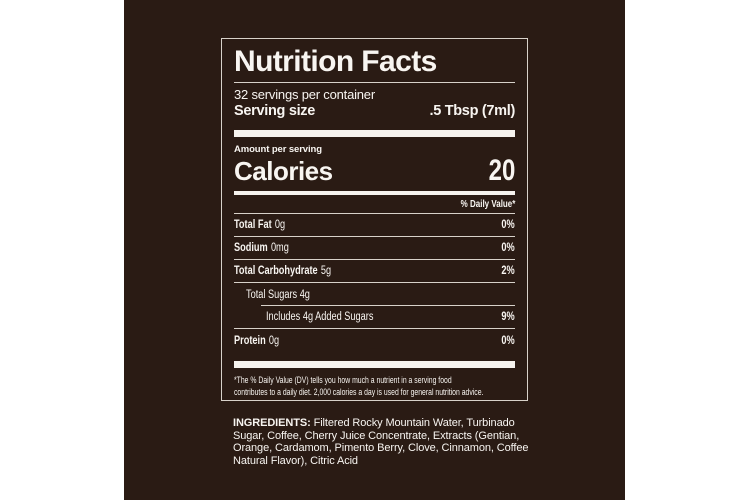 The image size is (750, 500). Describe the element at coordinates (278, 294) in the screenshot. I see `nutrient-name: Total Sugars 4g` at that location.